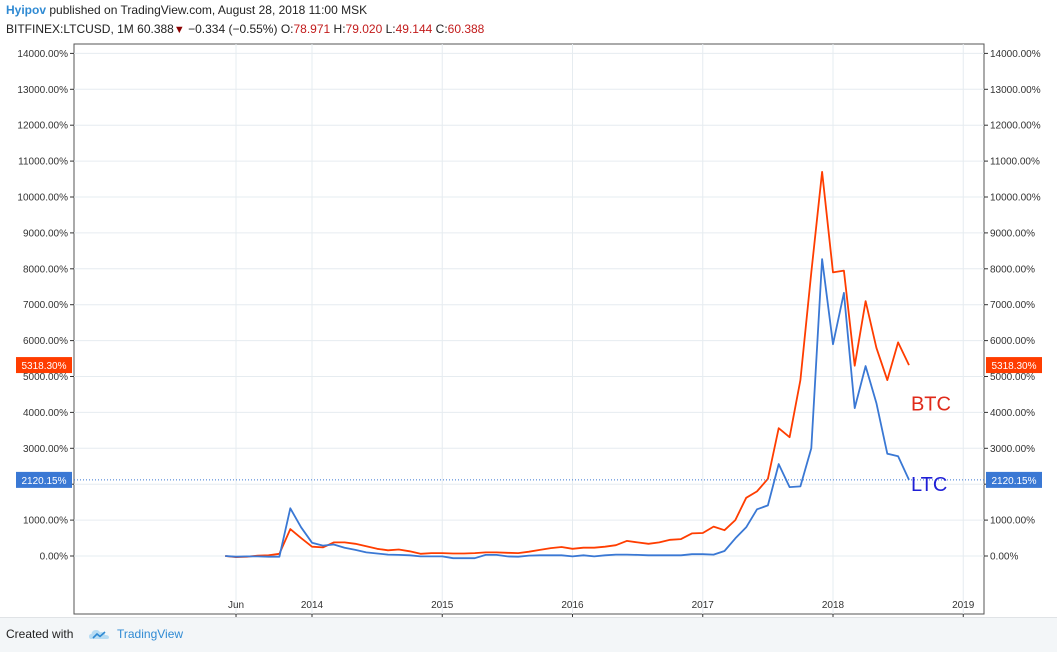 The image size is (1057, 652). What do you see at coordinates (929, 485) in the screenshot?
I see `series-name-label-ltc: LTC` at bounding box center [929, 485].